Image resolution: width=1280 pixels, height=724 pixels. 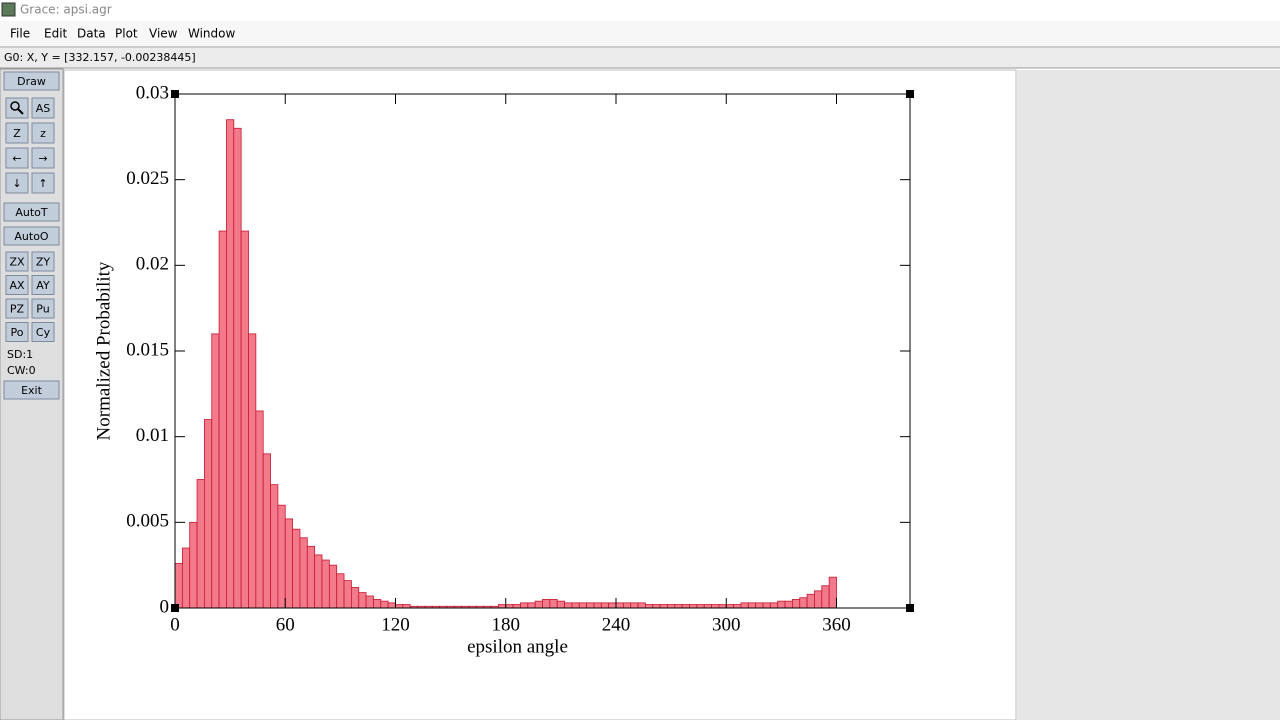 What do you see at coordinates (152, 92) in the screenshot?
I see `y-tick-label: 0.03` at bounding box center [152, 92].